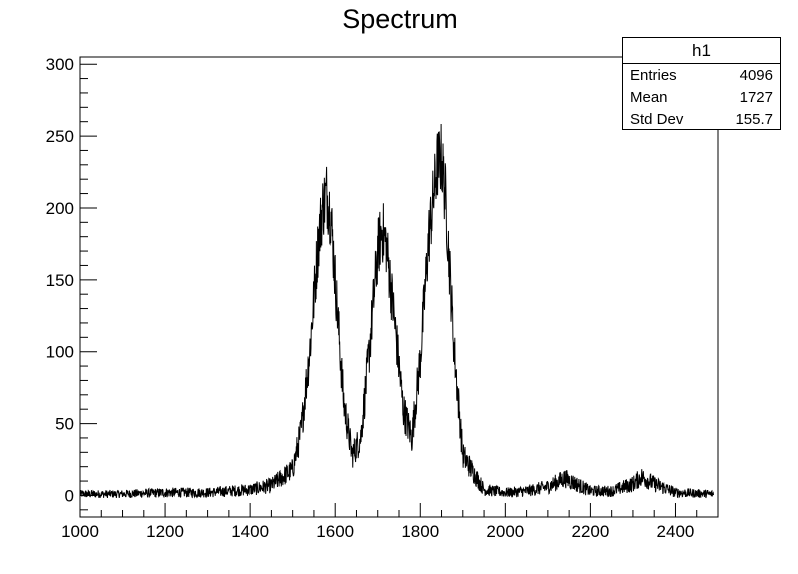 The width and height of the screenshot is (798, 574). What do you see at coordinates (60, 280) in the screenshot?
I see `y-tick-label-150: 150` at bounding box center [60, 280].